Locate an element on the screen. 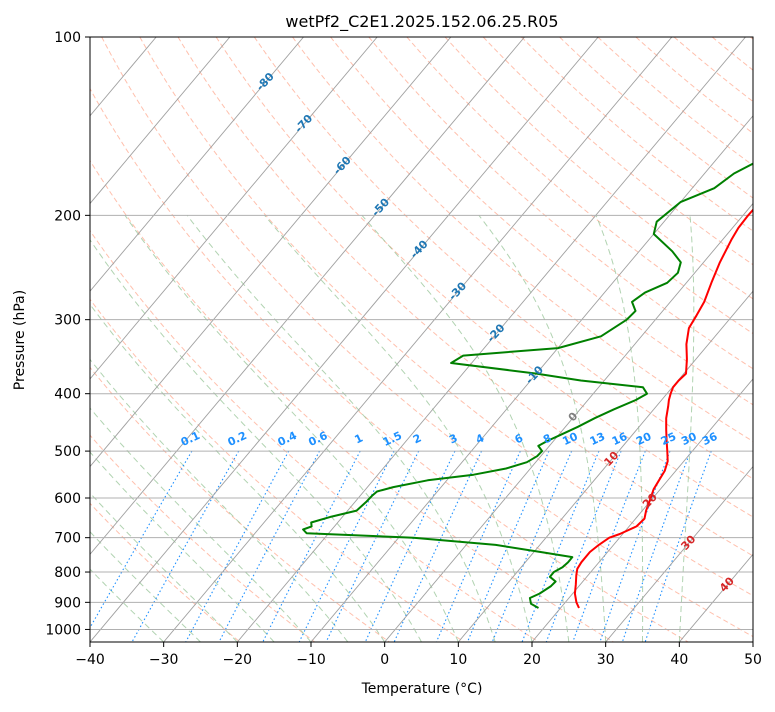 The width and height of the screenshot is (775, 712). y-tick-label: 400 is located at coordinates (67, 395).